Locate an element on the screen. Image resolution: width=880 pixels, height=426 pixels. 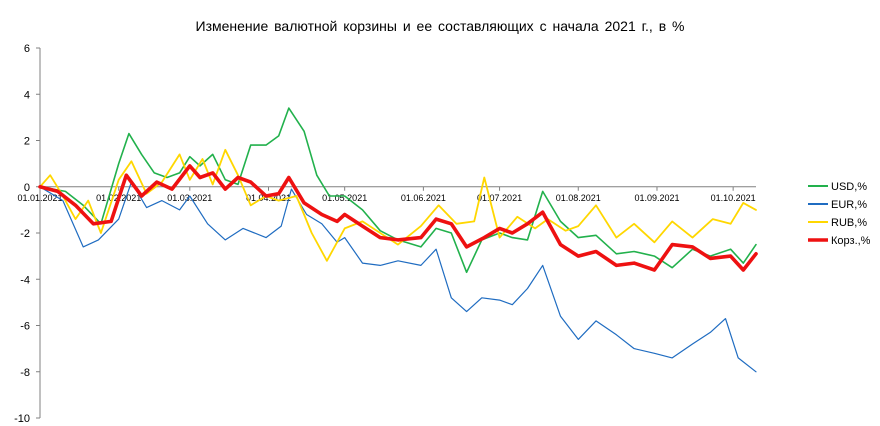
x-tick-label: 01.03.2021 is located at coordinates (189, 198).